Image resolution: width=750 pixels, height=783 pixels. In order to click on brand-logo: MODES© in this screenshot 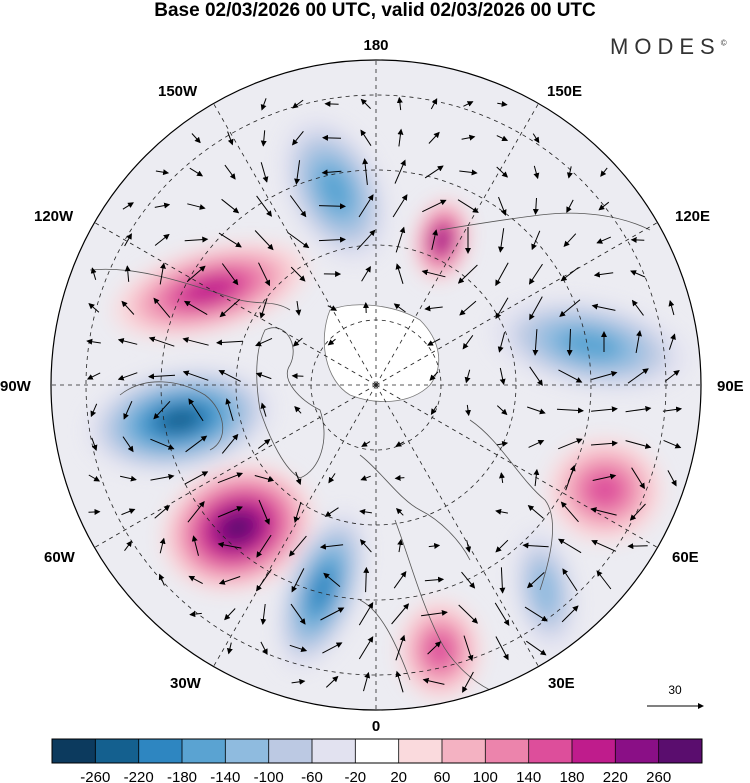, I will do `click(668, 47)`.